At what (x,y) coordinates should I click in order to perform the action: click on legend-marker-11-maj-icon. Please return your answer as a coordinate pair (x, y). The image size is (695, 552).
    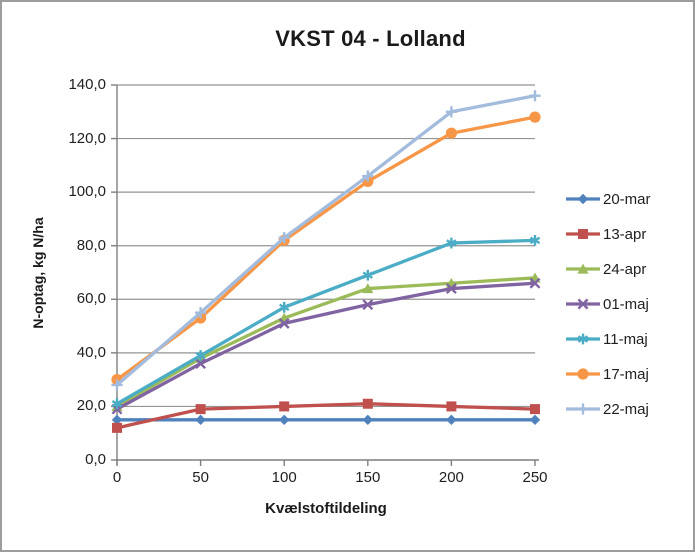
    Looking at the image, I should click on (583, 339).